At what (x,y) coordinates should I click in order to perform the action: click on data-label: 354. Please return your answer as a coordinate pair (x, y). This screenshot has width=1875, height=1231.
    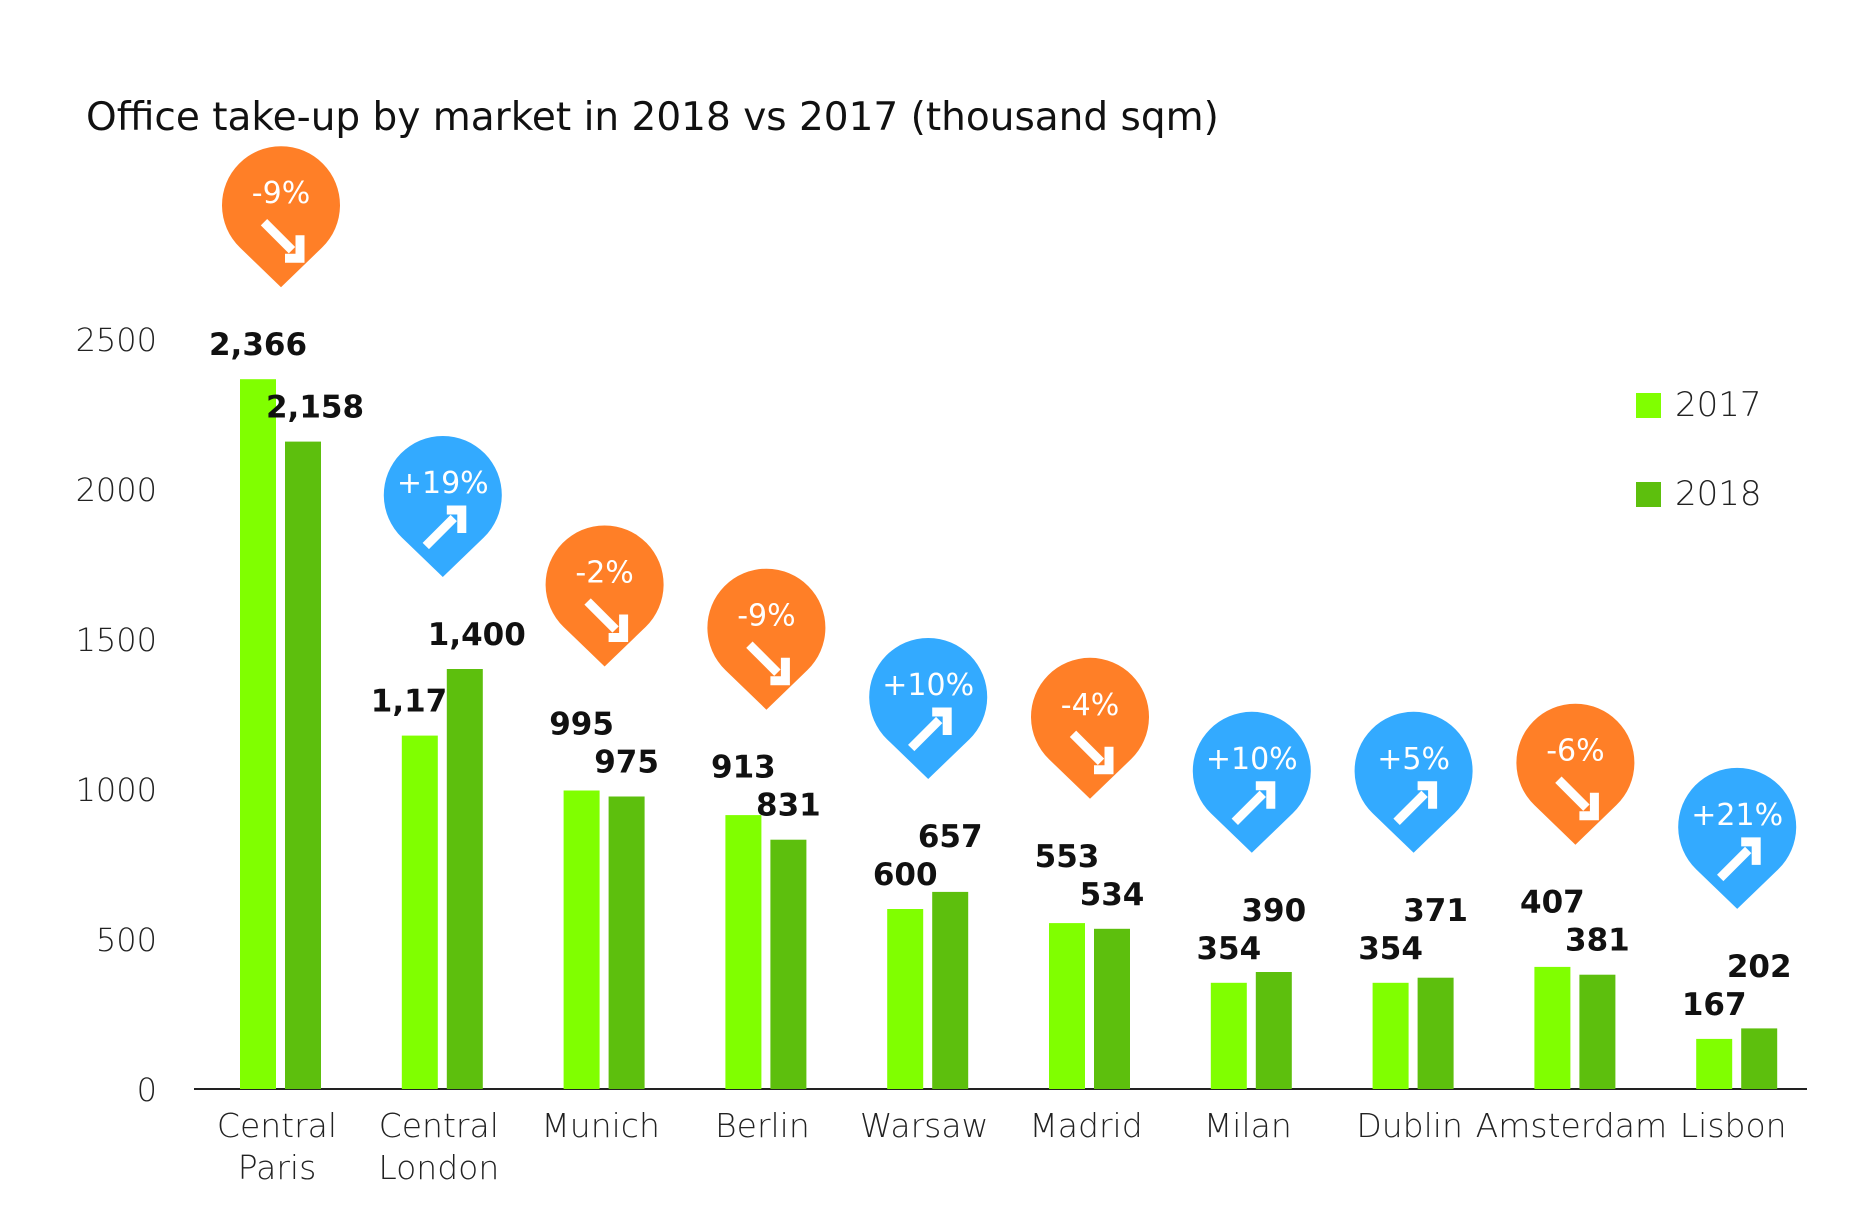
    Looking at the image, I should click on (1228, 949).